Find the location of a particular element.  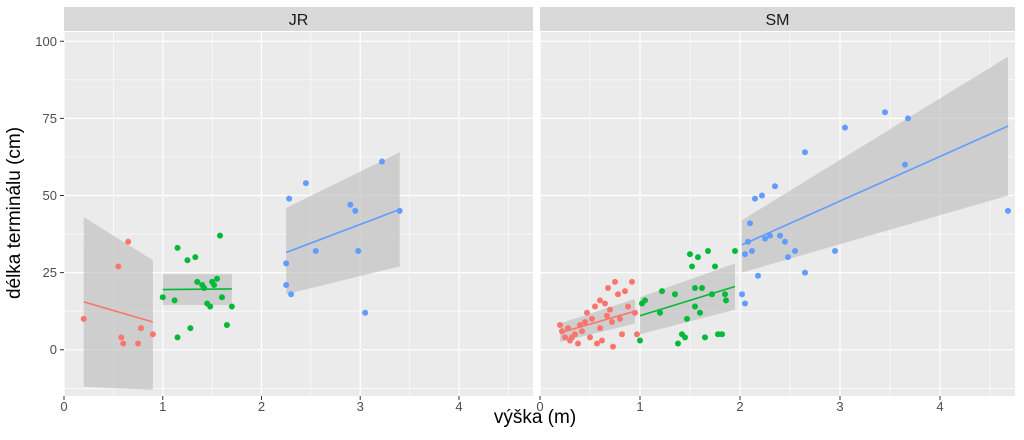

y-axis-title: délka terminálu (cm) is located at coordinates (14, 213).